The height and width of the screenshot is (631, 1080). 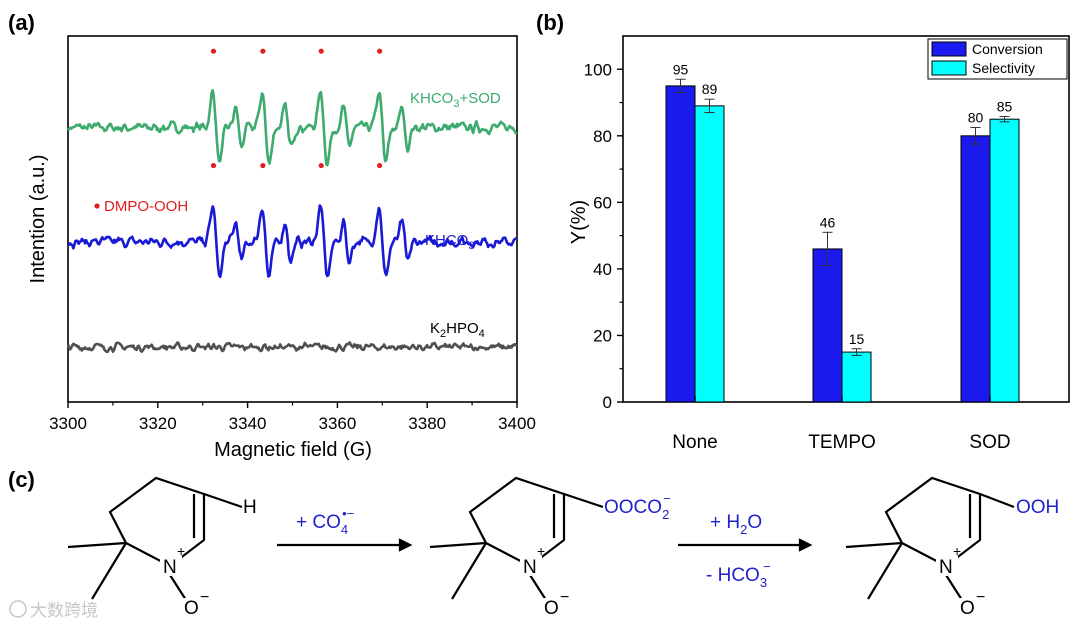 I want to click on category-label: None, so click(x=694, y=442).